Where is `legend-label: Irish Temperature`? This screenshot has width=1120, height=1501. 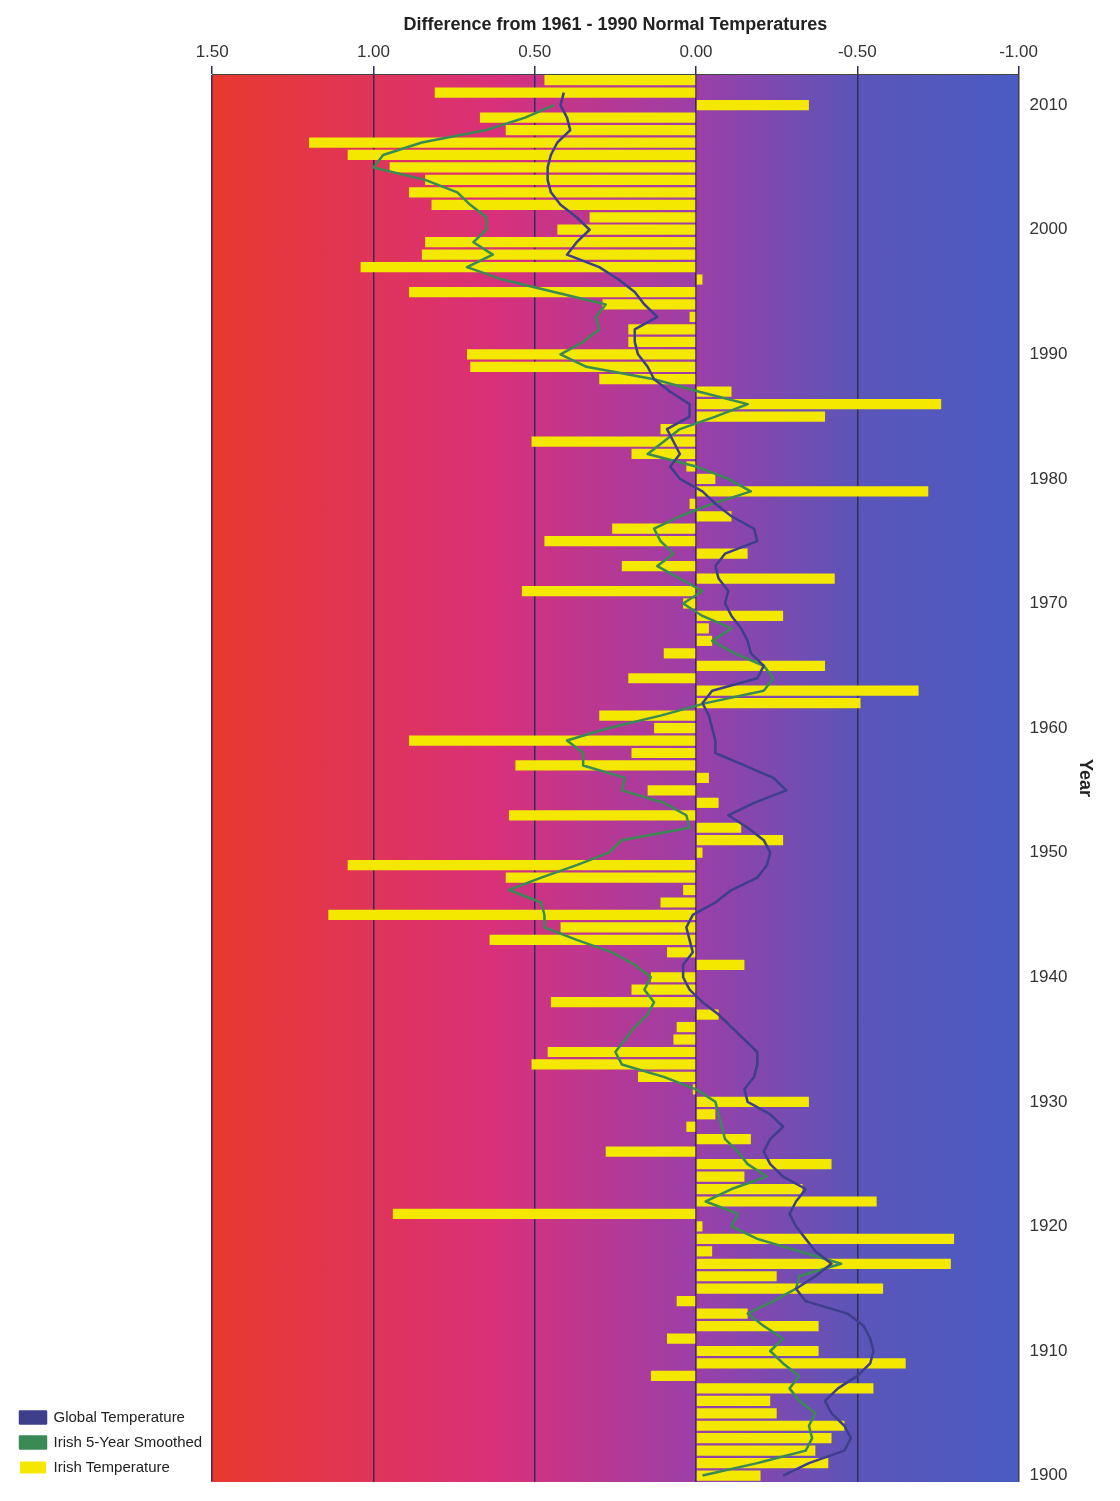 legend-label: Irish Temperature is located at coordinates (111, 1466).